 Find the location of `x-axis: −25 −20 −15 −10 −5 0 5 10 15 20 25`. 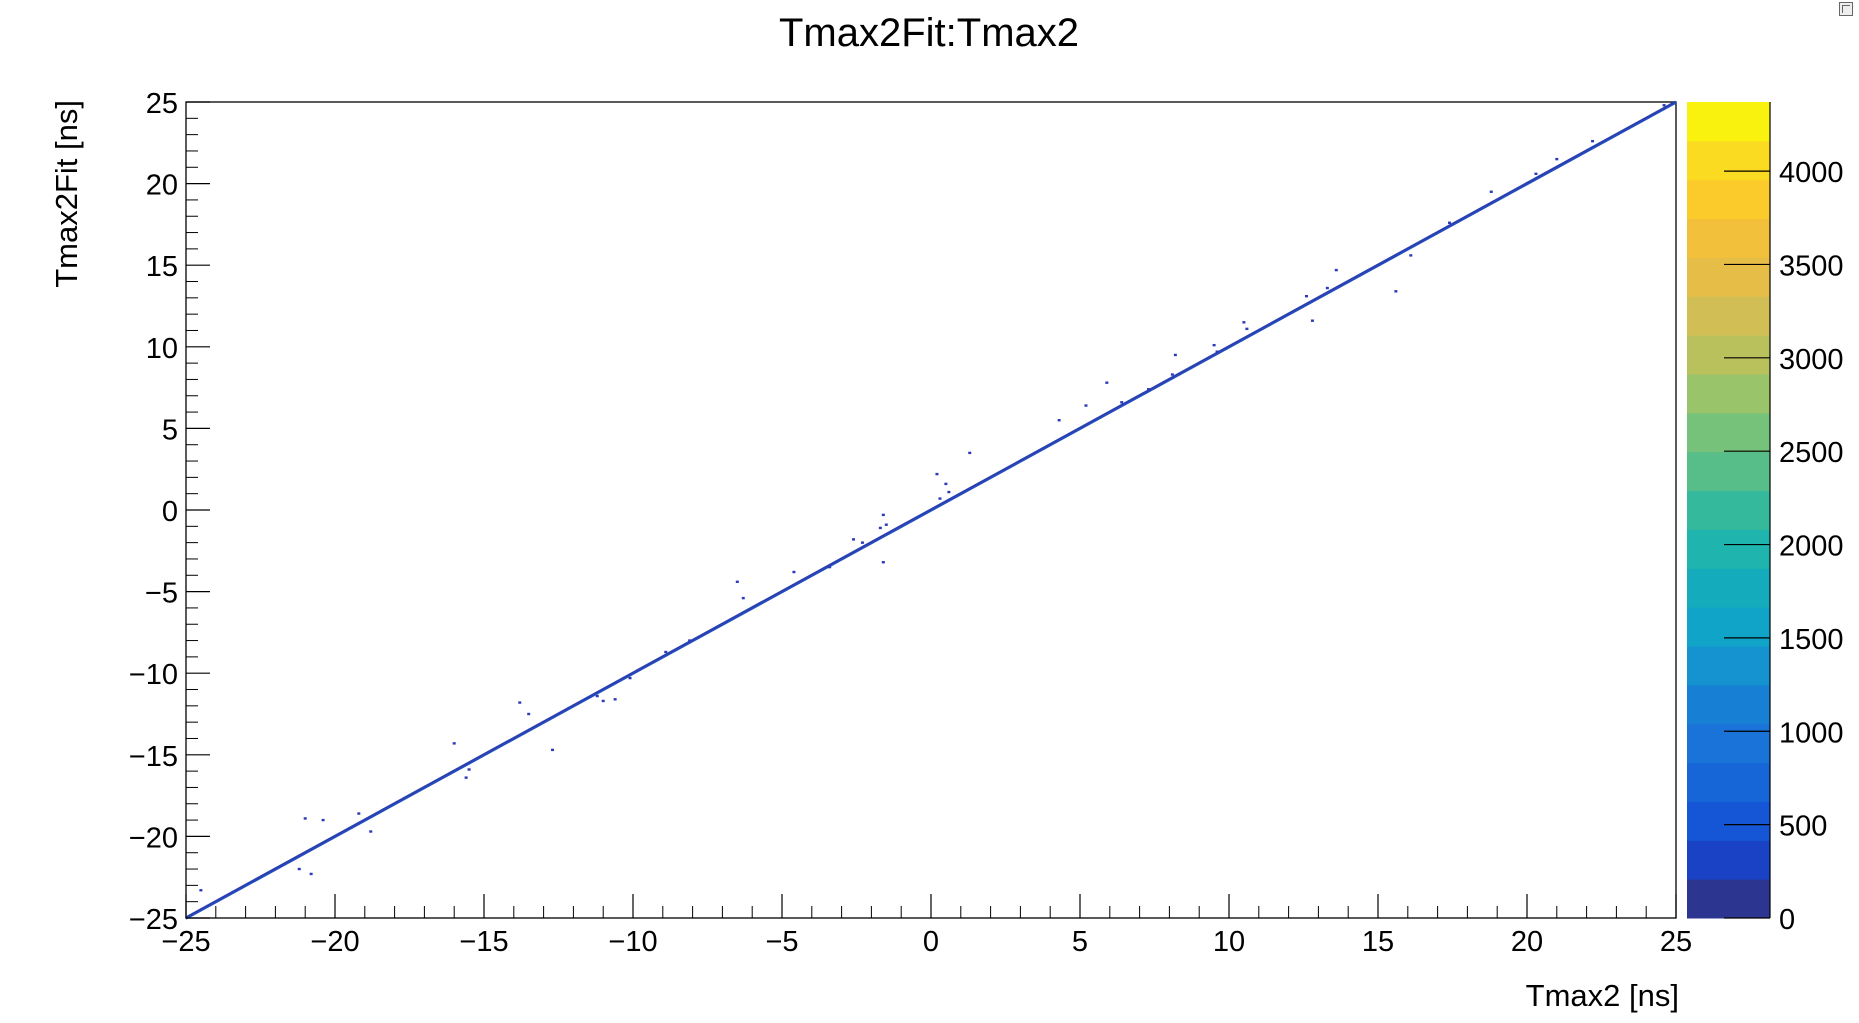

x-axis: −25 −20 −15 −10 −5 0 5 10 15 20 25 is located at coordinates (926, 926).